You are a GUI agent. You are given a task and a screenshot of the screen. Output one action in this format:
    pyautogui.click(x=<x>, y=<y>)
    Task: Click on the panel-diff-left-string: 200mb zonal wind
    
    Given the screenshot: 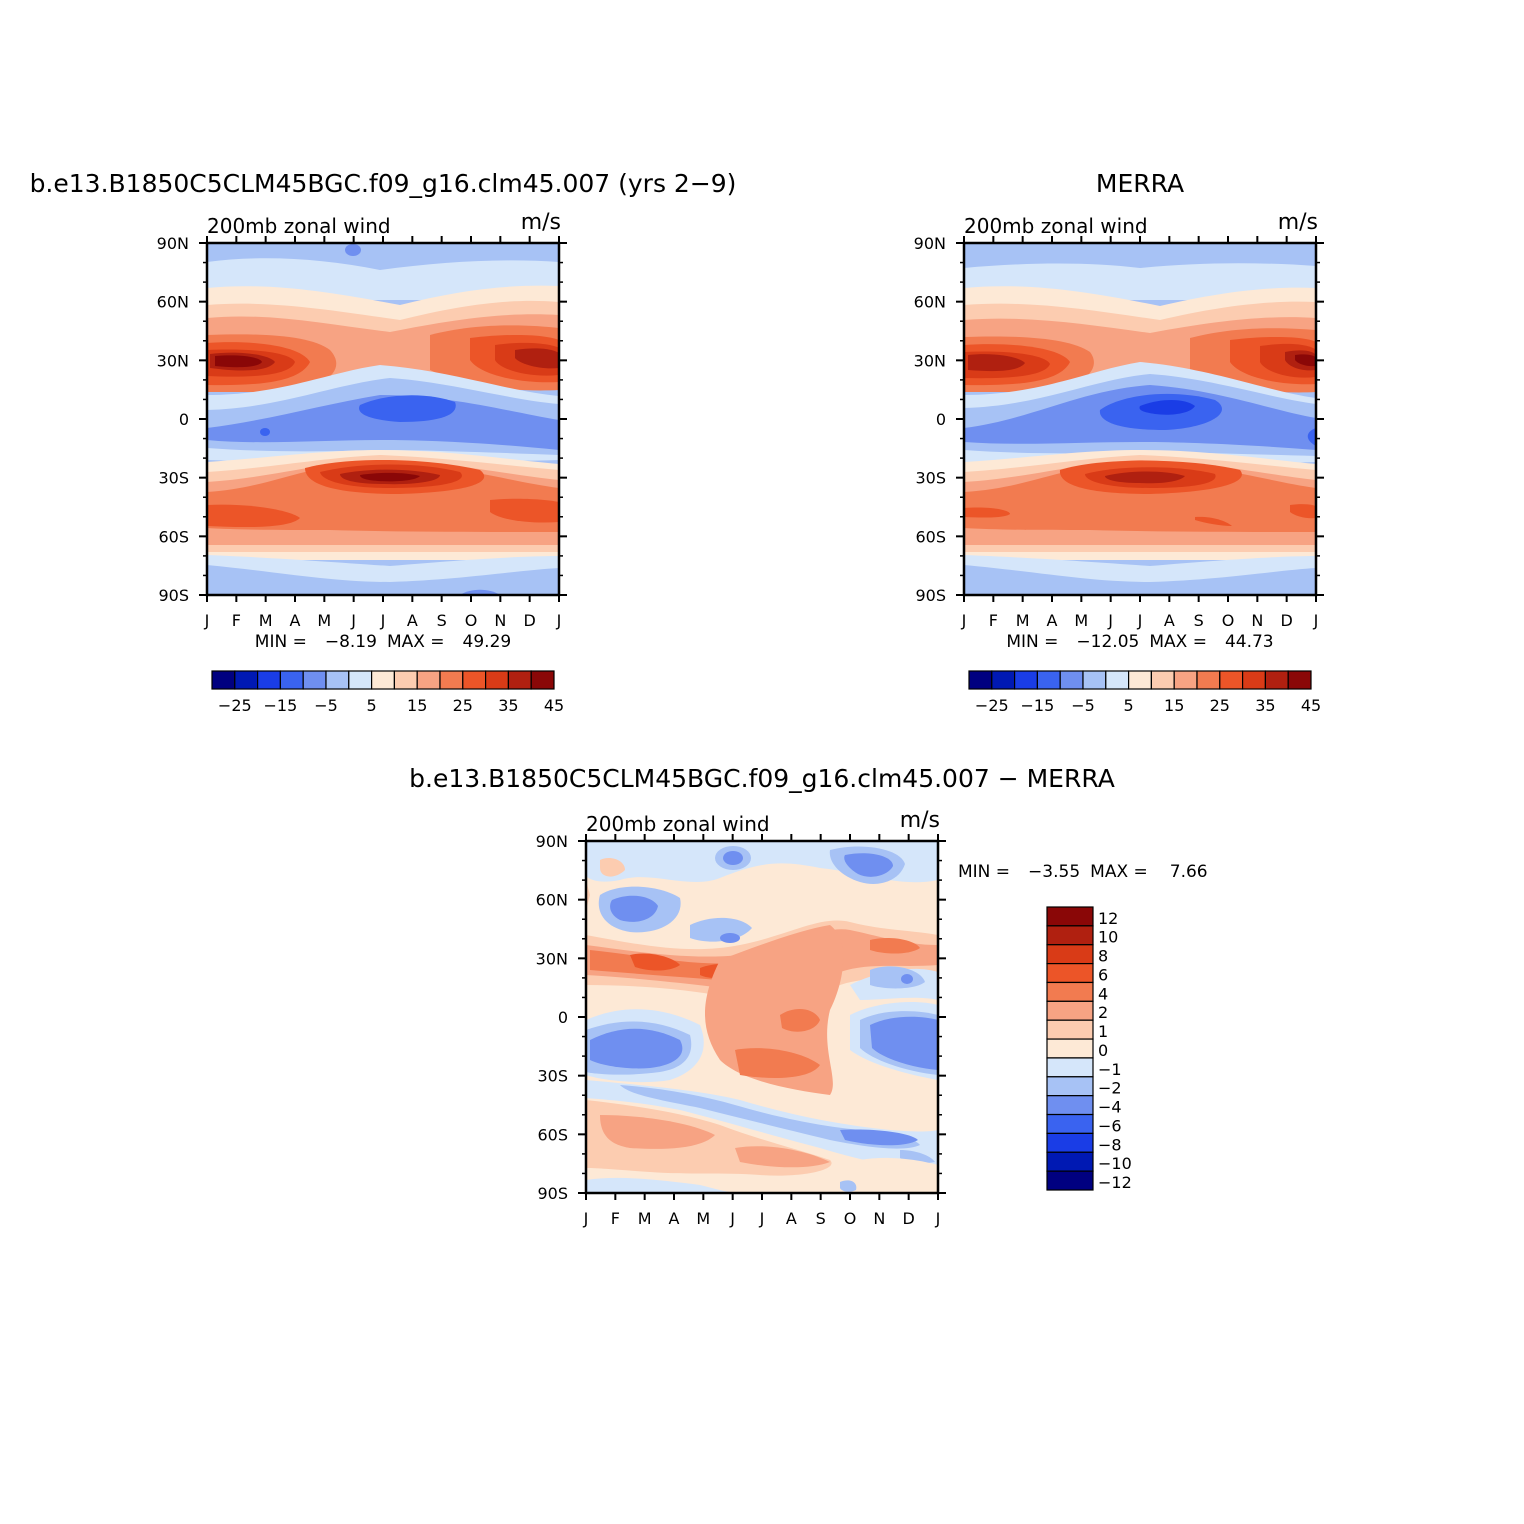 What is the action you would take?
    pyautogui.click(x=678, y=824)
    